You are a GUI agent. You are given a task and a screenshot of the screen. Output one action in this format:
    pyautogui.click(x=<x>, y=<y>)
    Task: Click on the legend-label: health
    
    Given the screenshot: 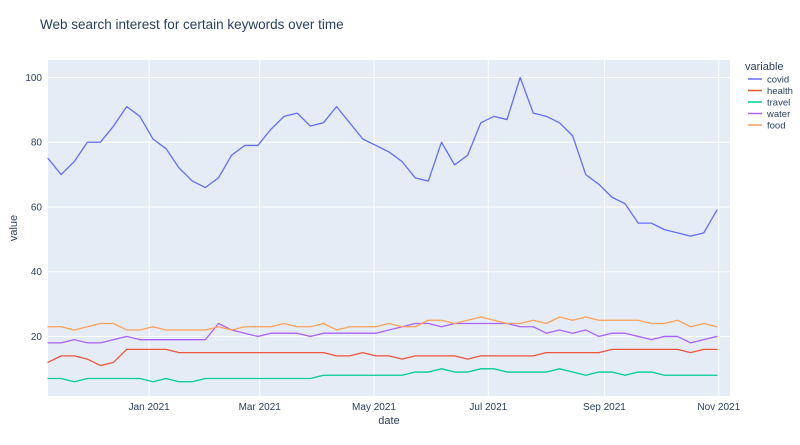 What is the action you would take?
    pyautogui.click(x=780, y=91)
    